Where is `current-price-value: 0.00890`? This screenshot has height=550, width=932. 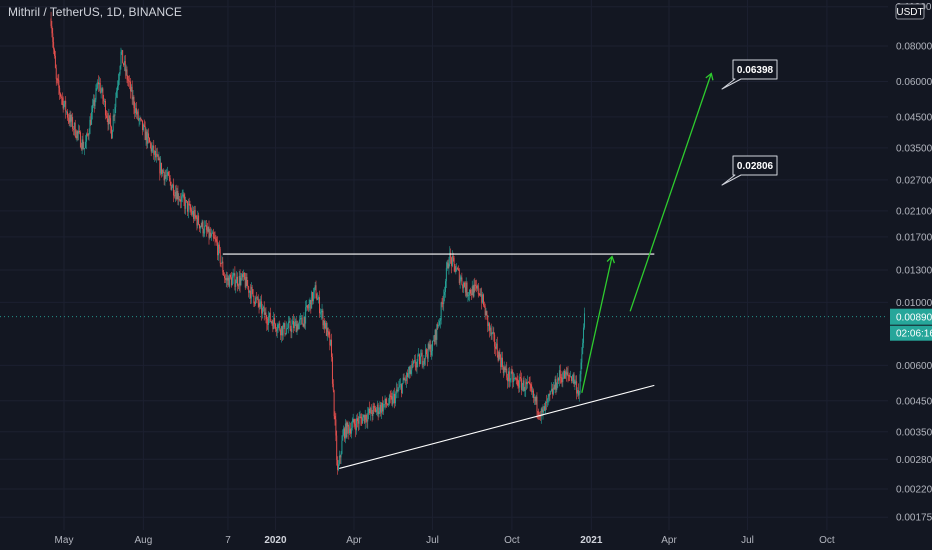 current-price-value: 0.00890 is located at coordinates (914, 318).